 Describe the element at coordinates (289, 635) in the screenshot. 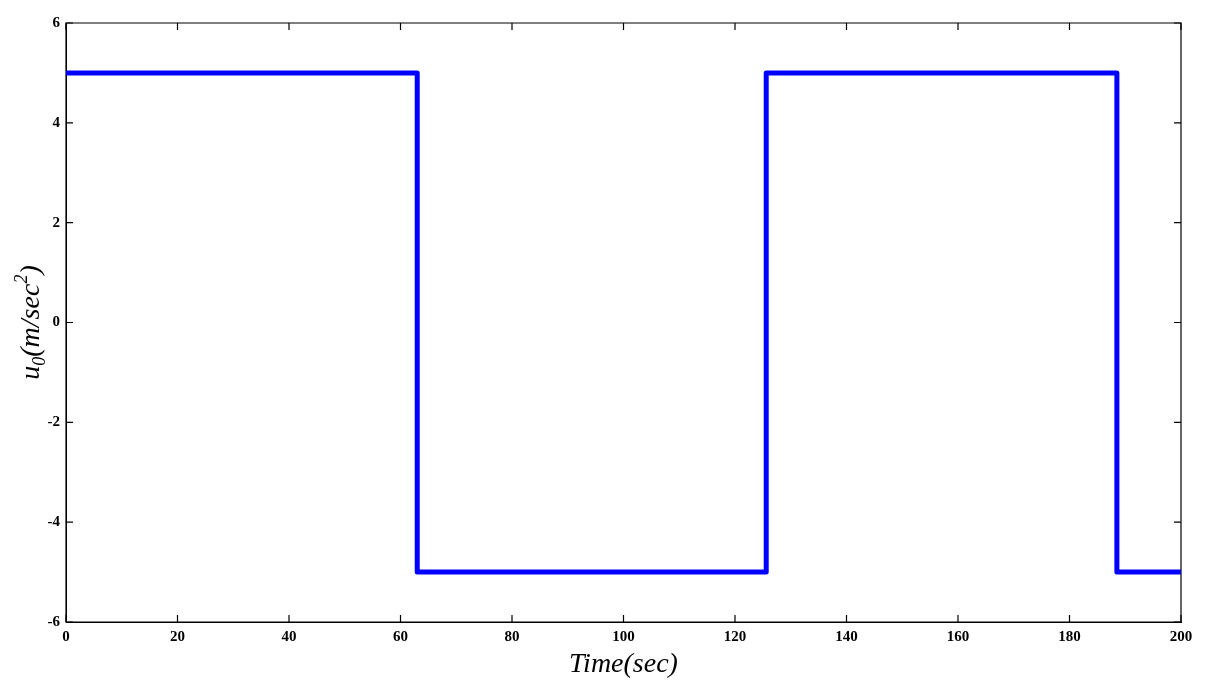

I see `x-tick-label: 40` at that location.